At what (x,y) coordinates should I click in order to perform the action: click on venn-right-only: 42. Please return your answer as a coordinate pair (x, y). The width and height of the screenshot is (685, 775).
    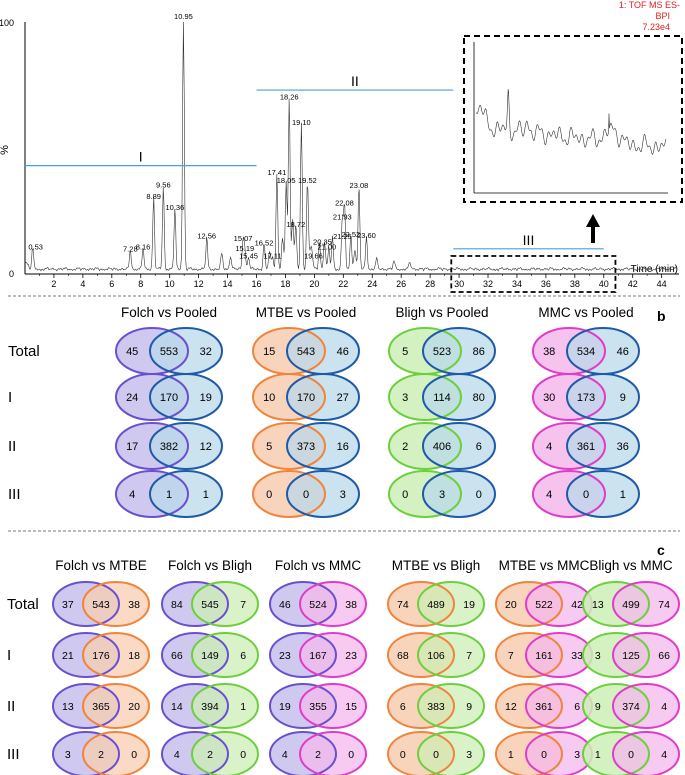
    Looking at the image, I should click on (577, 605).